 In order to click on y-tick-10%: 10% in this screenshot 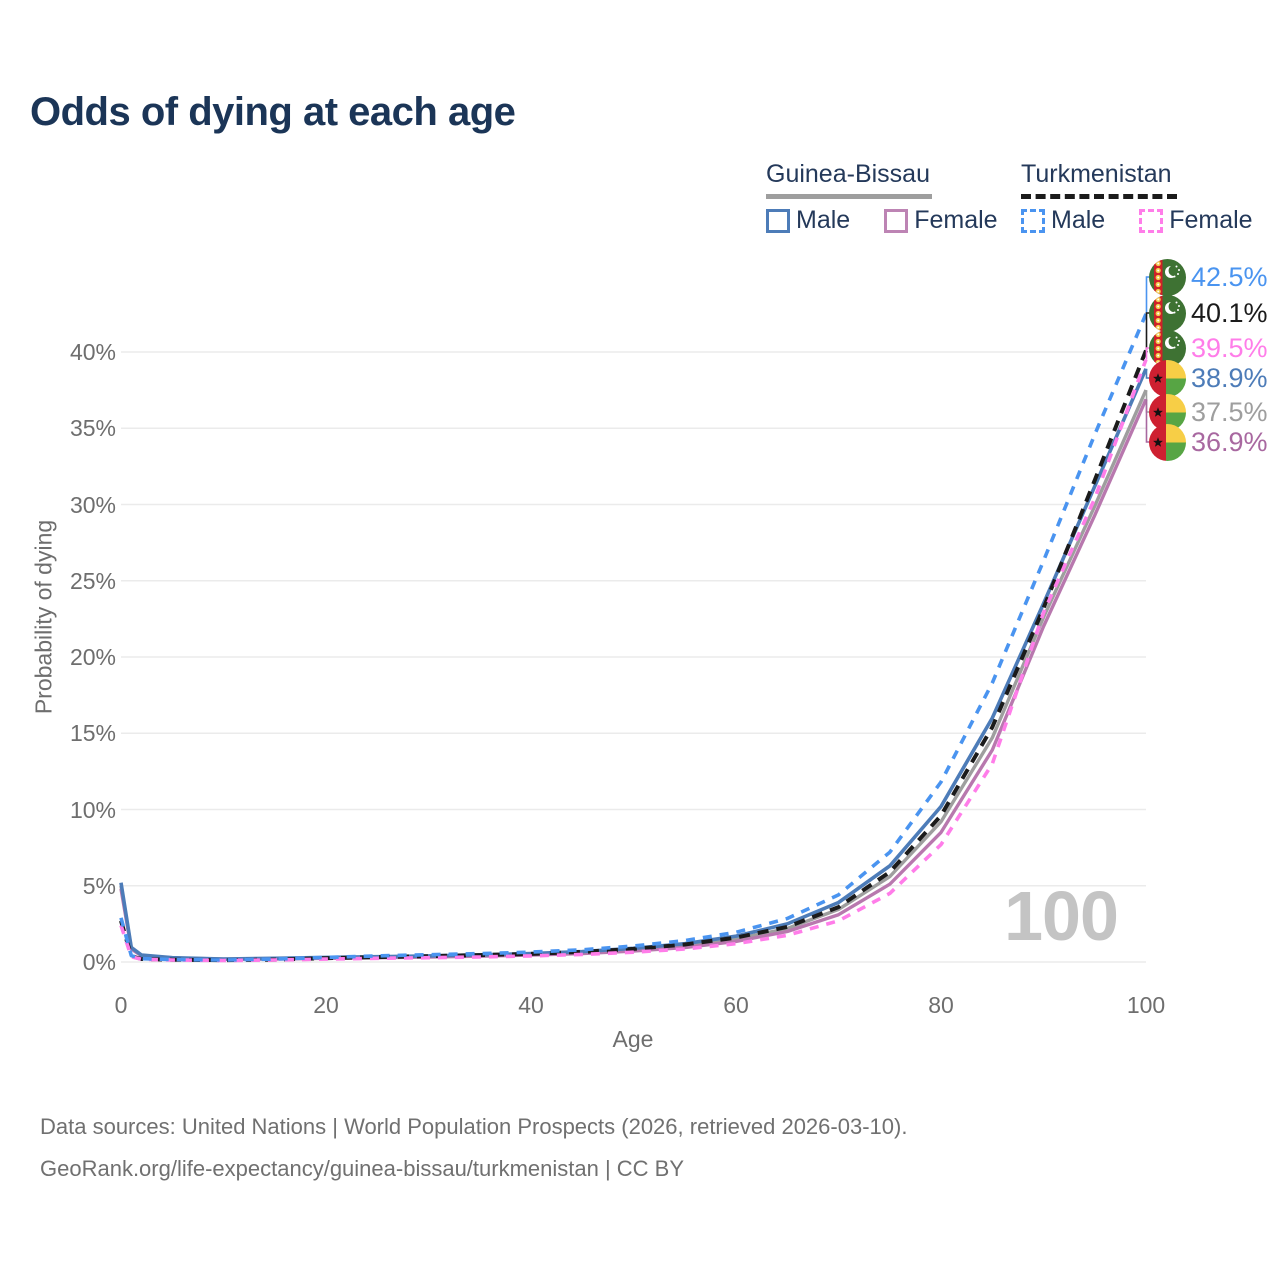, I will do `click(92, 809)`.